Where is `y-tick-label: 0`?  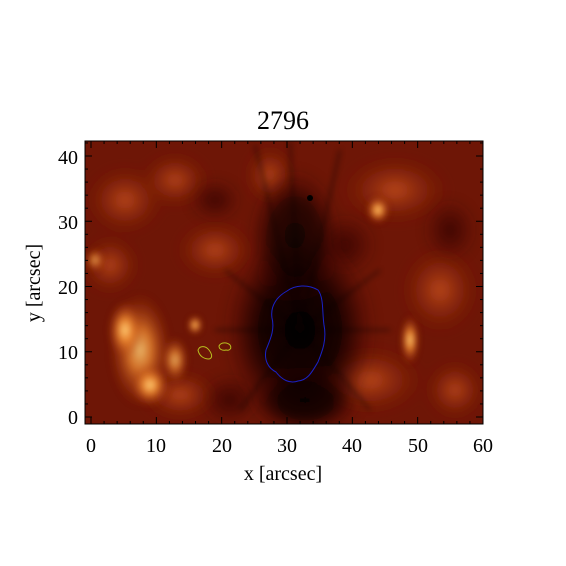 y-tick-label: 0 is located at coordinates (73, 418).